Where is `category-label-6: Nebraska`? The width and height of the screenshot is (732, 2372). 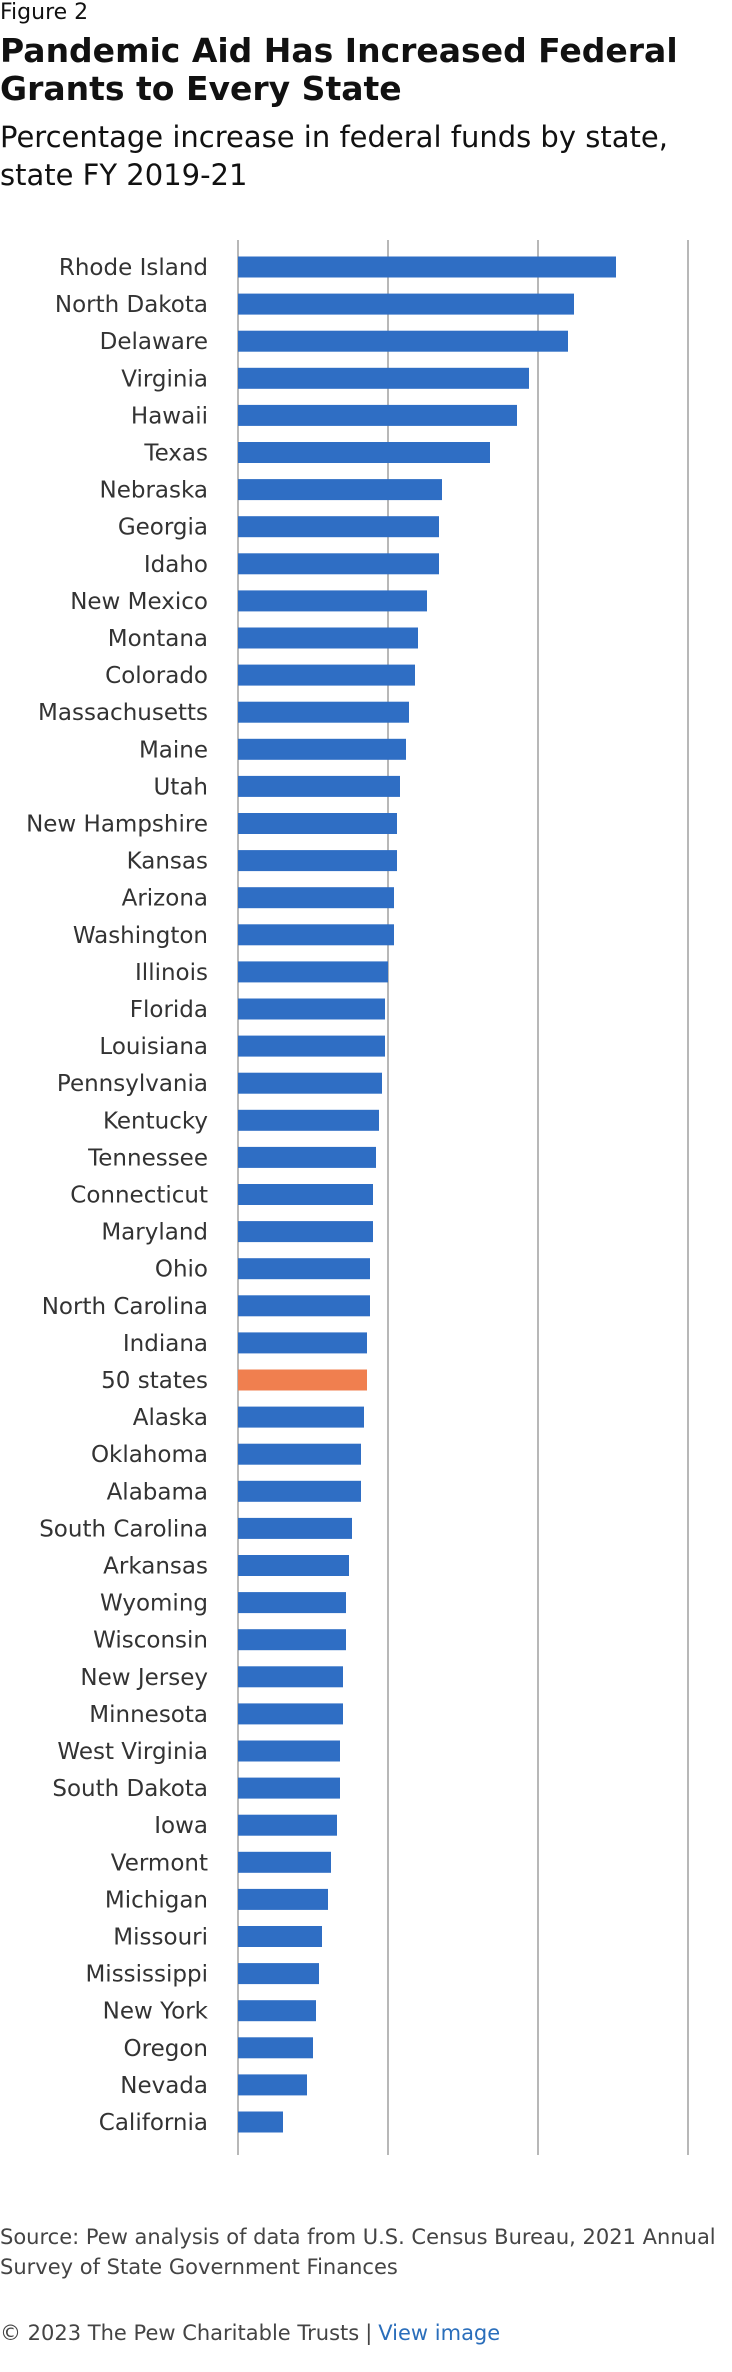 category-label-6: Nebraska is located at coordinates (154, 491).